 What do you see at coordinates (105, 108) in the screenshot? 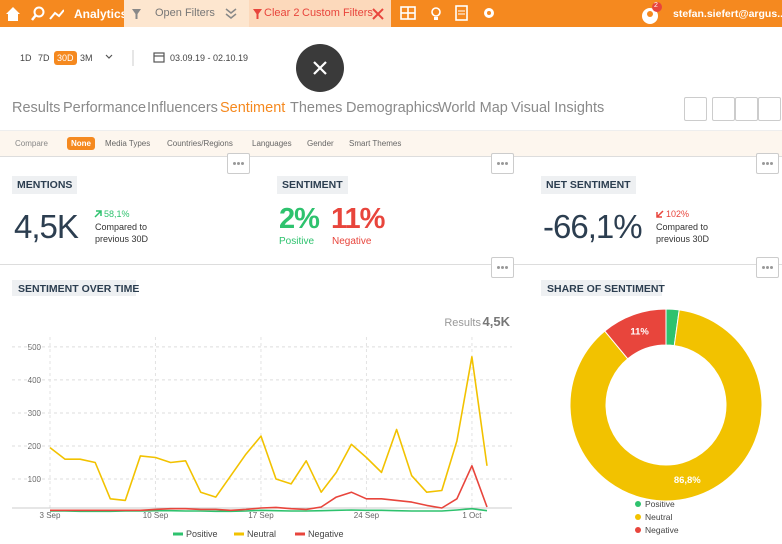
I see `tab: Performance` at bounding box center [105, 108].